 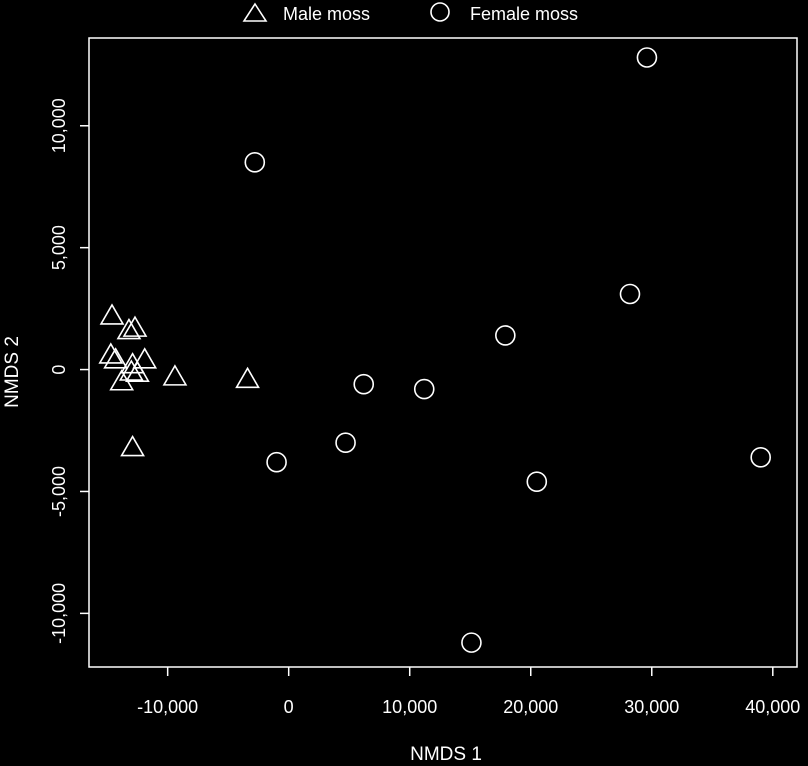 What do you see at coordinates (59, 491) in the screenshot?
I see `y-tick-label: -5,000` at bounding box center [59, 491].